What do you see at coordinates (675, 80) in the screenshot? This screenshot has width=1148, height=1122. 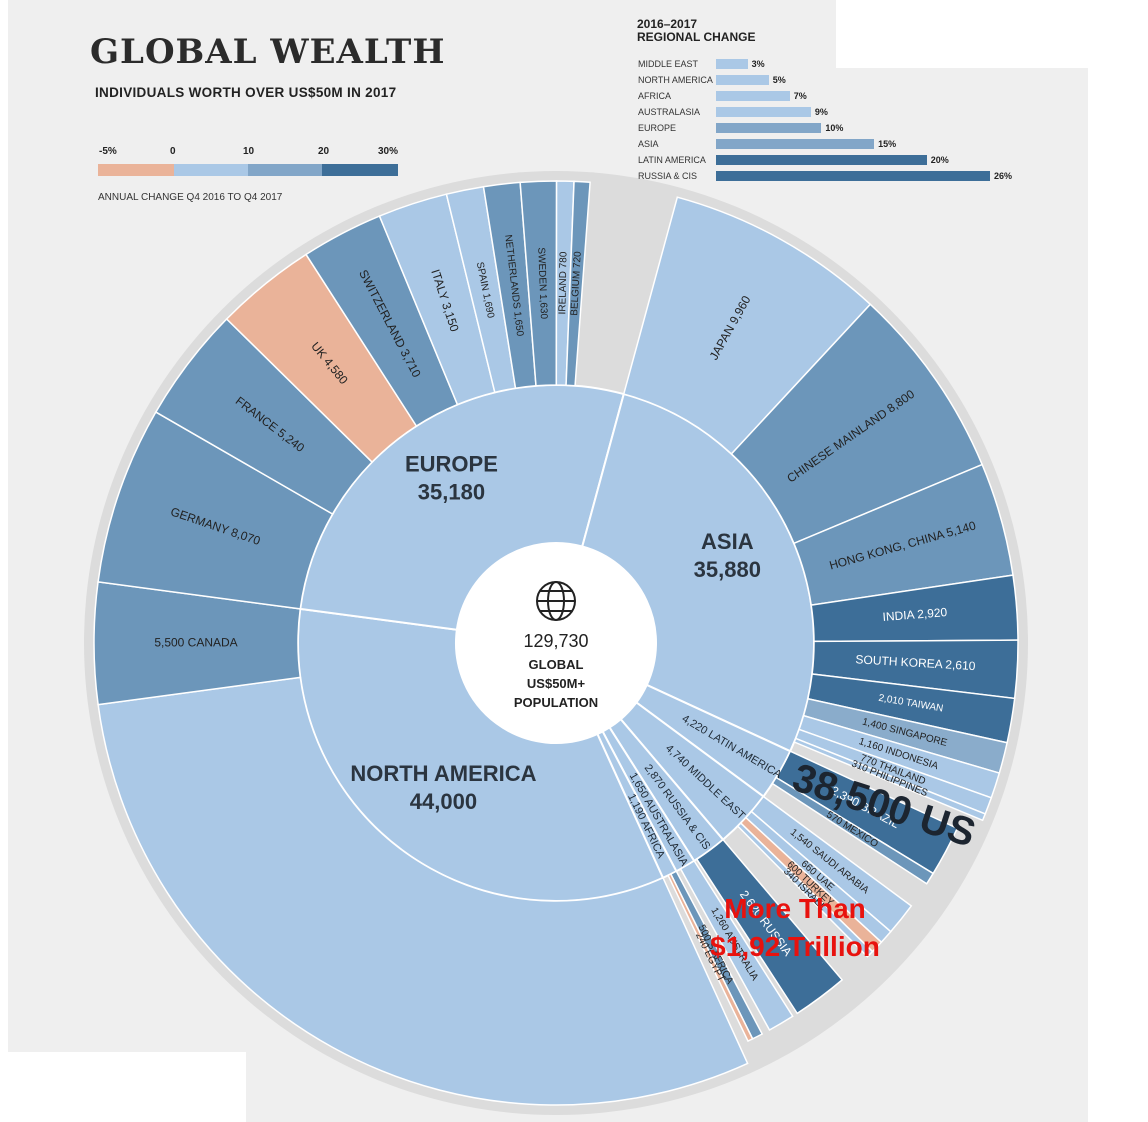 I see `regional-change-label: NORTH AMERICA` at bounding box center [675, 80].